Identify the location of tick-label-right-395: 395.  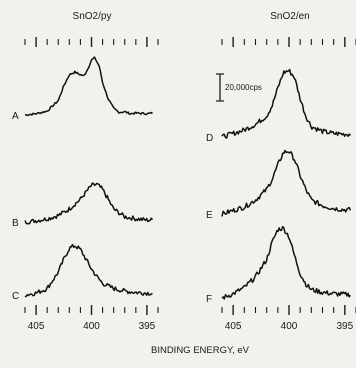
(344, 326).